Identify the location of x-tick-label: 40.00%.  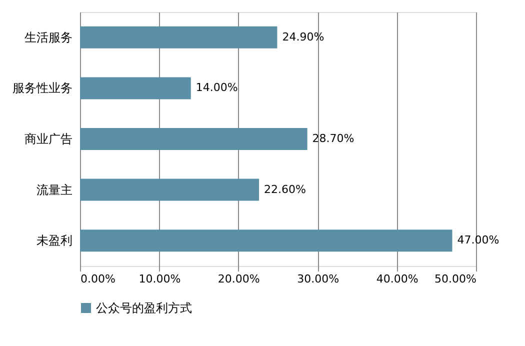
(397, 279).